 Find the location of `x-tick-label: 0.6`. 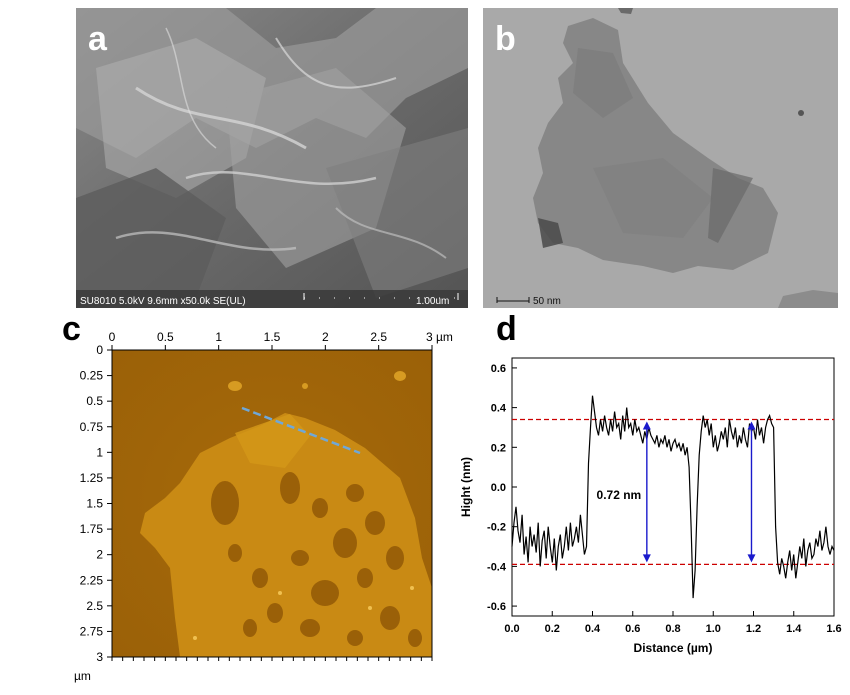

x-tick-label: 0.6 is located at coordinates (632, 629).